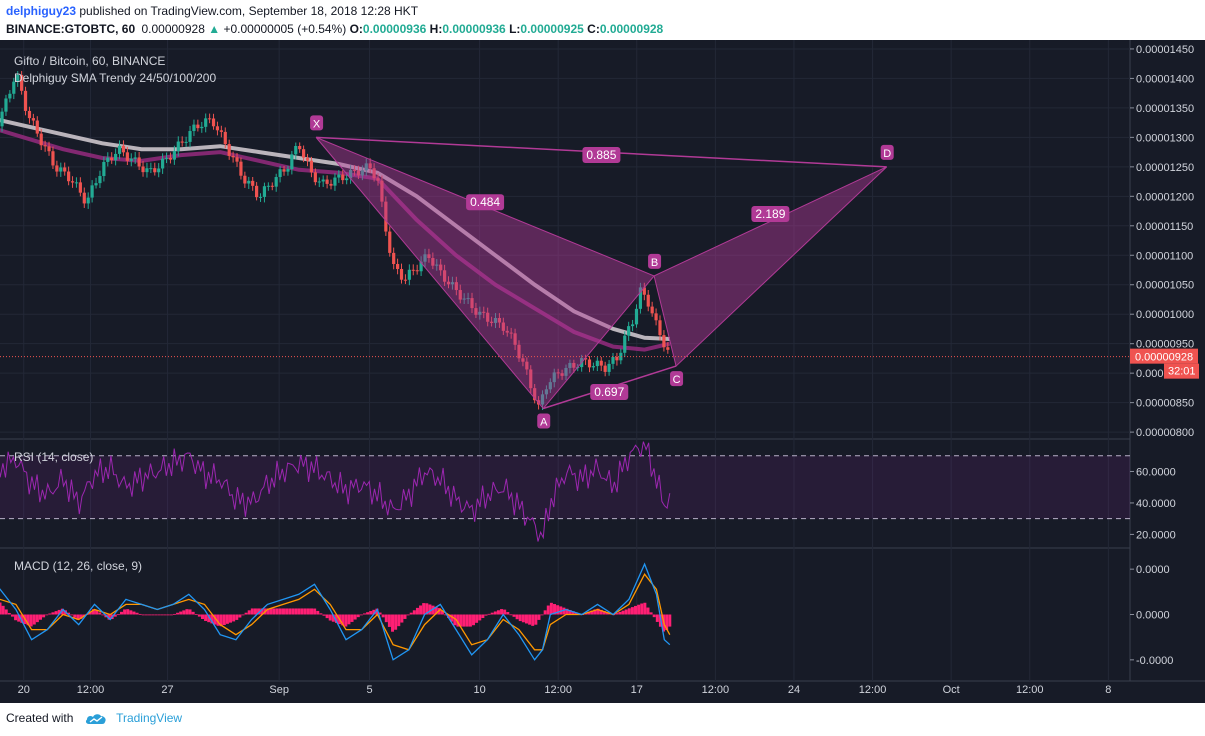 The image size is (1205, 736). What do you see at coordinates (1165, 138) in the screenshot?
I see `y-tick-label: 0.00001300` at bounding box center [1165, 138].